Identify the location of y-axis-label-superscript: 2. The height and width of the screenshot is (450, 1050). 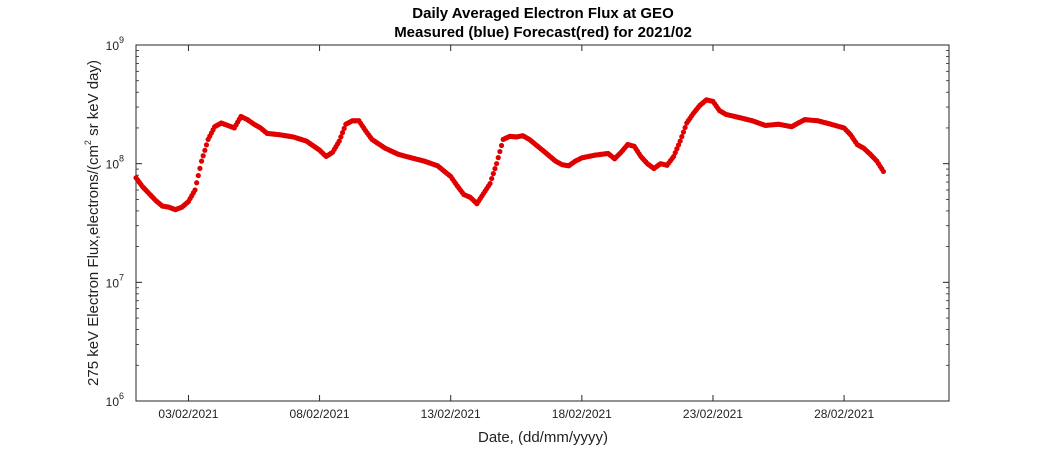
(88, 142).